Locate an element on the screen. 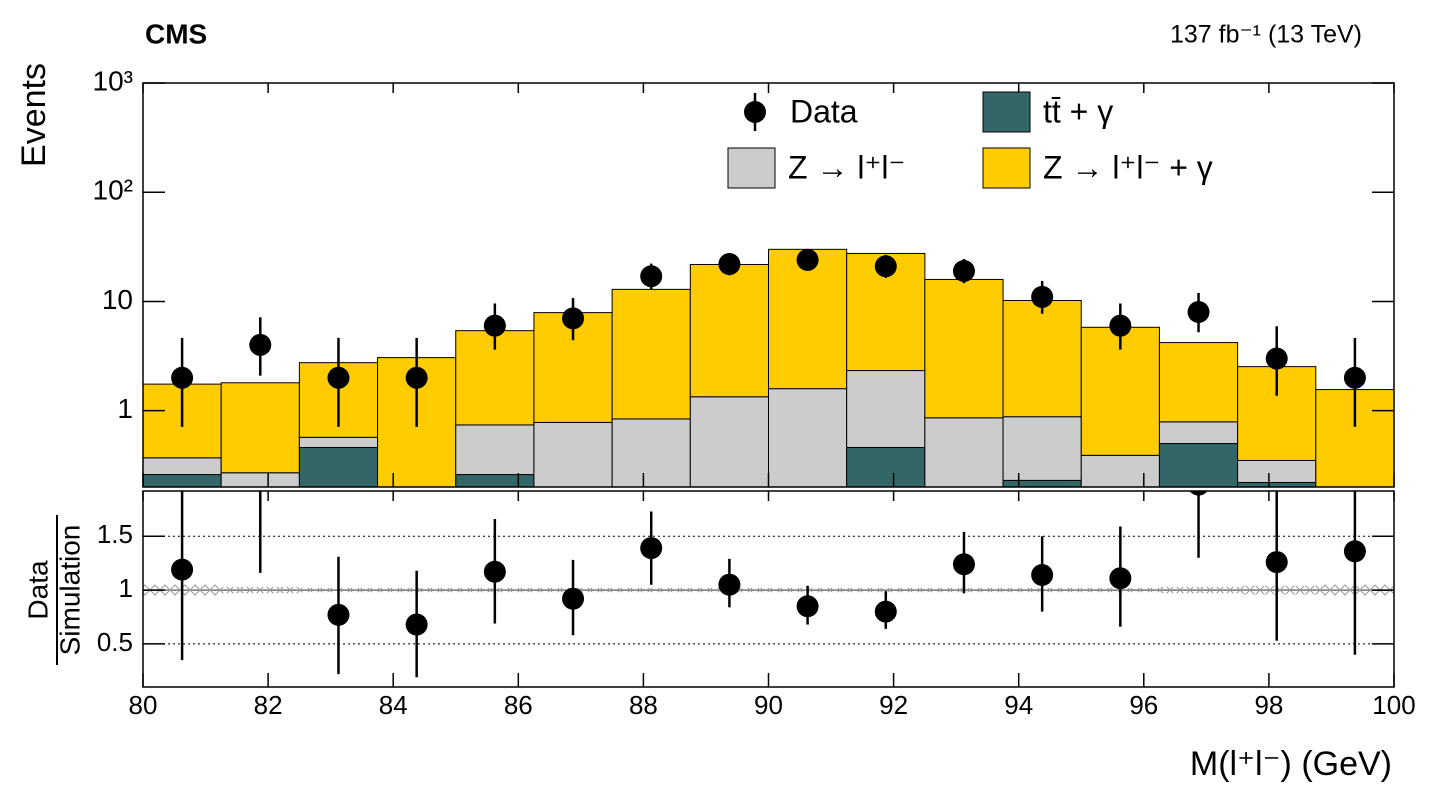  y-tick-label: 1.5 is located at coordinates (115, 534).